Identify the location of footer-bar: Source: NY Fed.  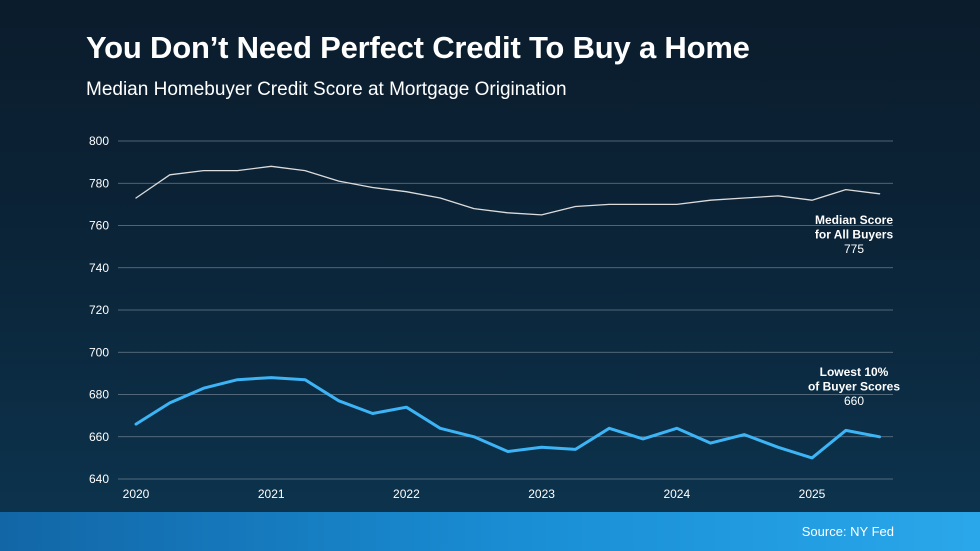
(490, 531).